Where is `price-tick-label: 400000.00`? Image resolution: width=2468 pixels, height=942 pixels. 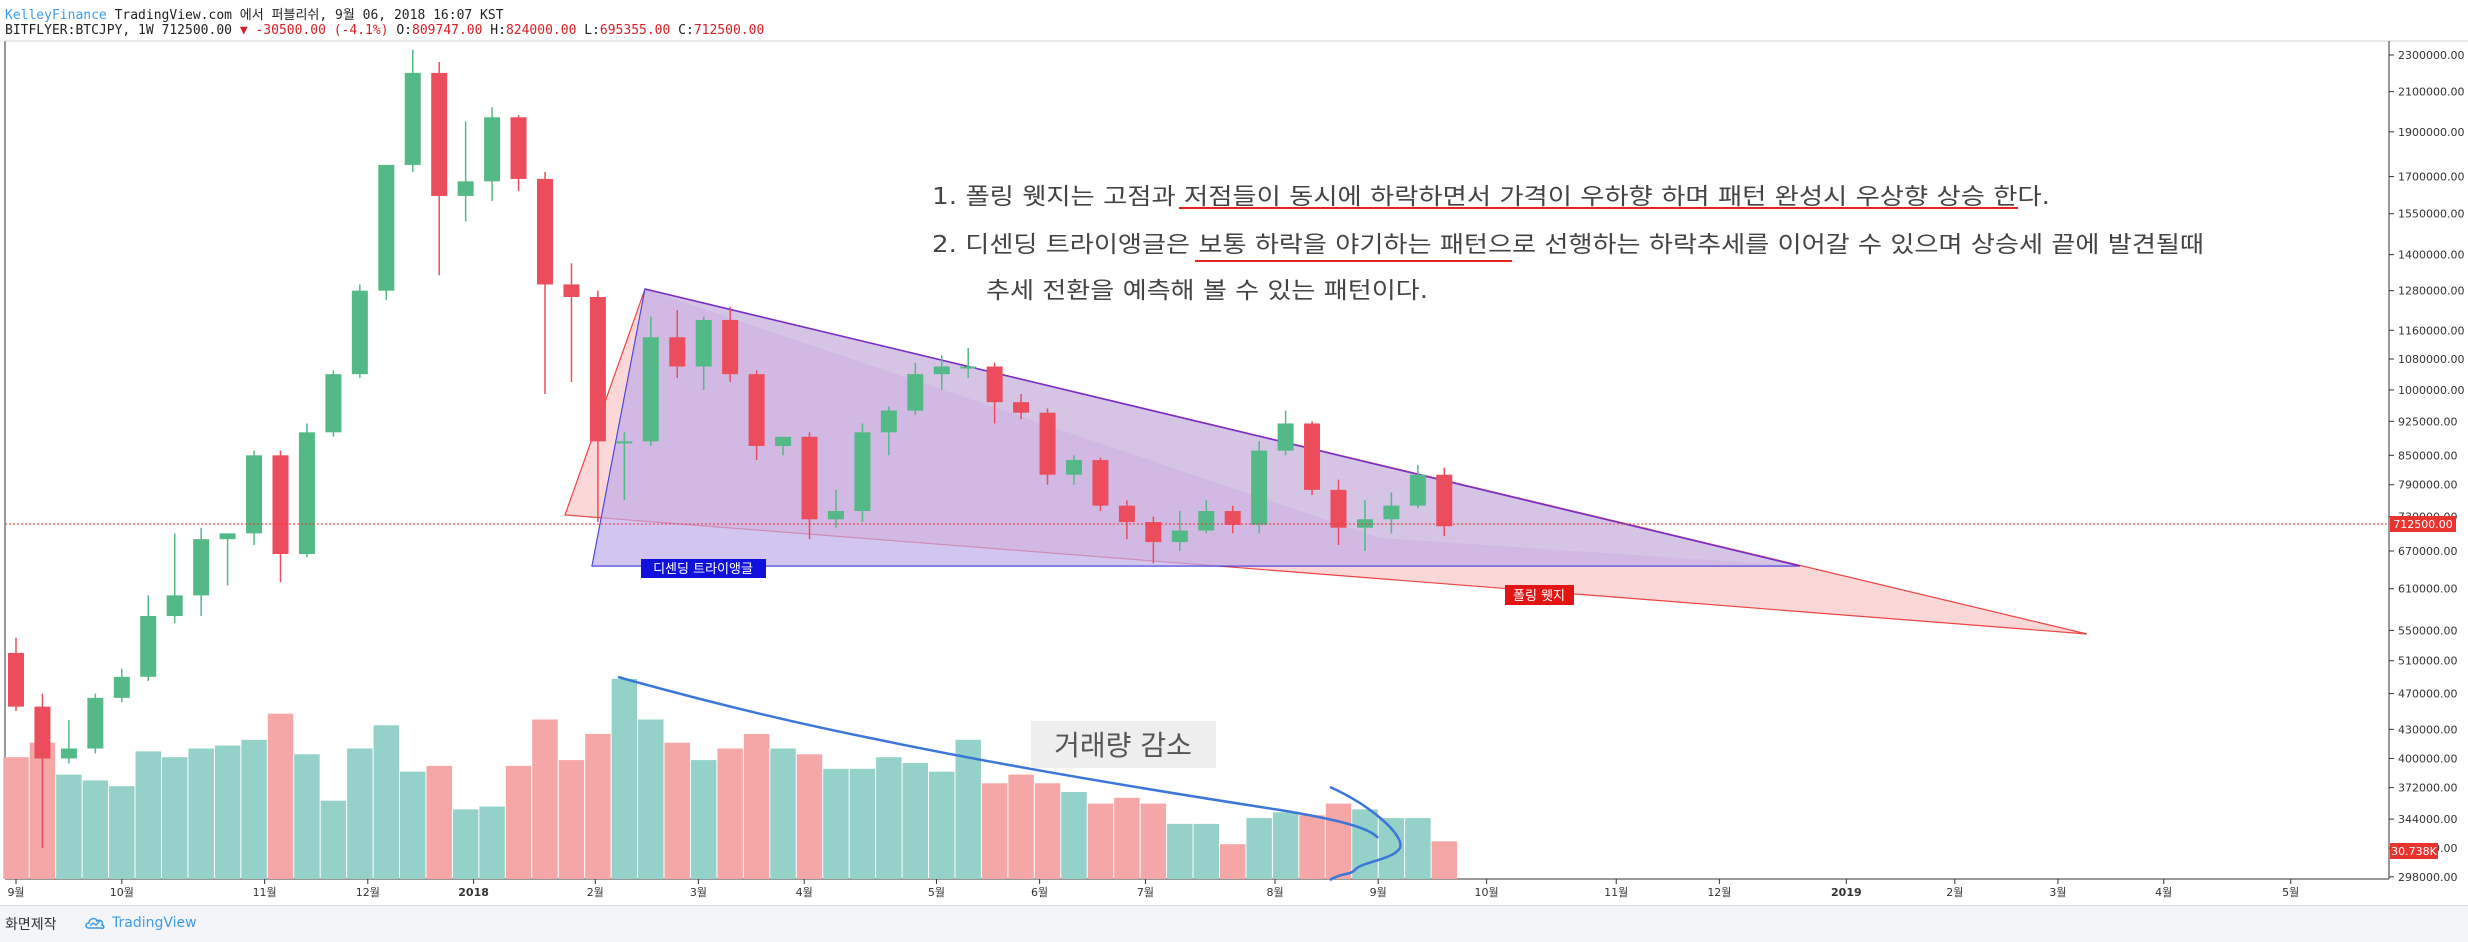 price-tick-label: 400000.00 is located at coordinates (2428, 758).